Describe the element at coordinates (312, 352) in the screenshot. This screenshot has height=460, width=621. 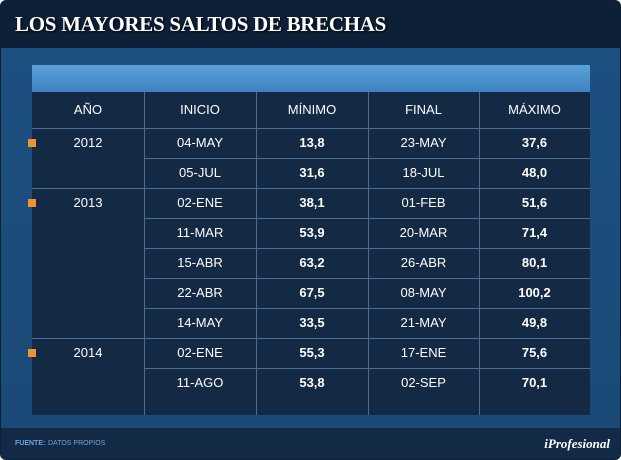
I see `table-cell-minimo: 55,3` at that location.